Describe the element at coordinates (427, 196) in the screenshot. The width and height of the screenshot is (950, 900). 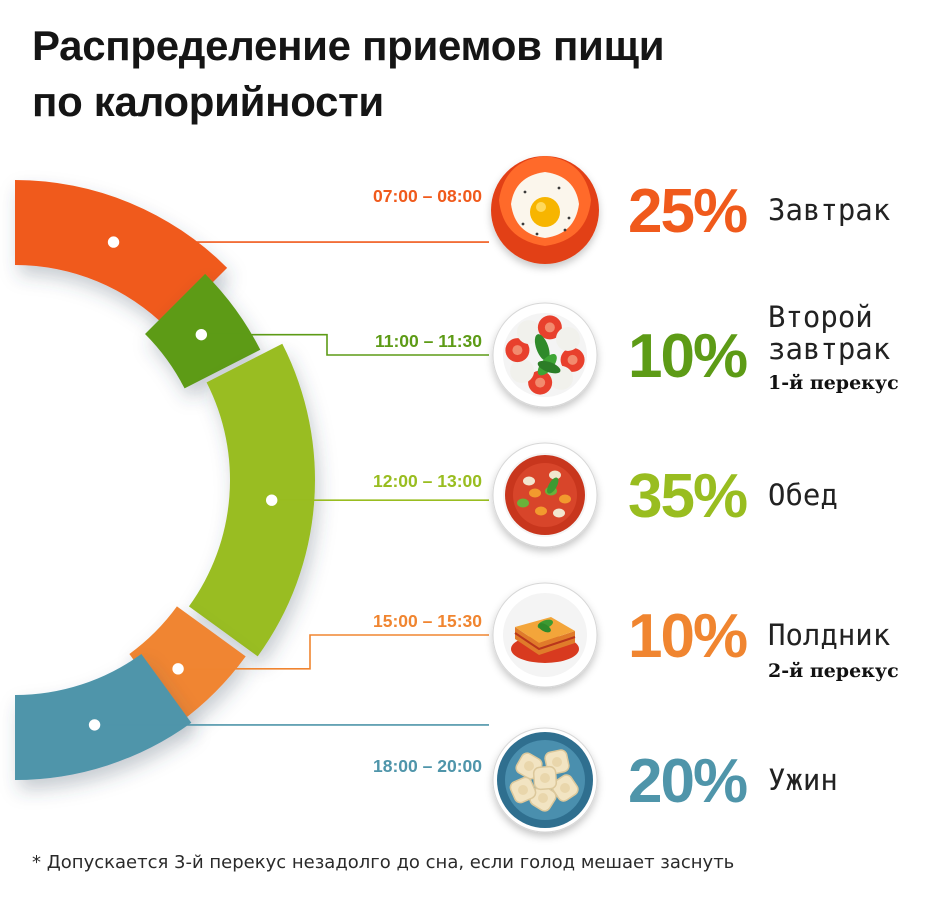
I see `time-label: 07:00 – 08:00` at that location.